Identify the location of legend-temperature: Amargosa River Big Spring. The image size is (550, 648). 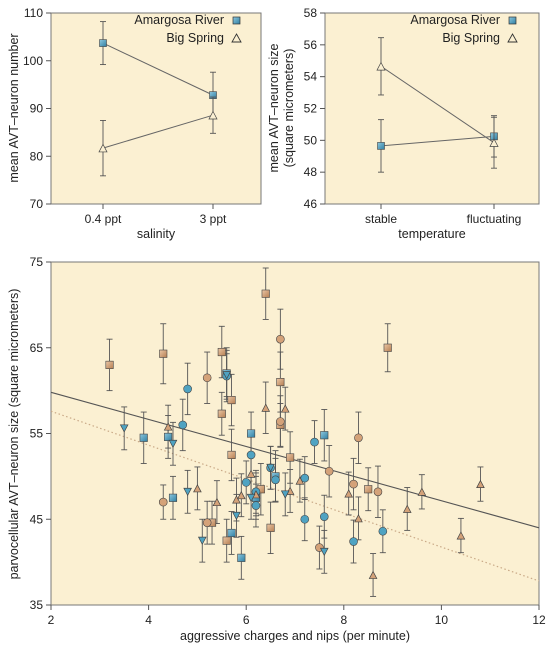
(464, 29).